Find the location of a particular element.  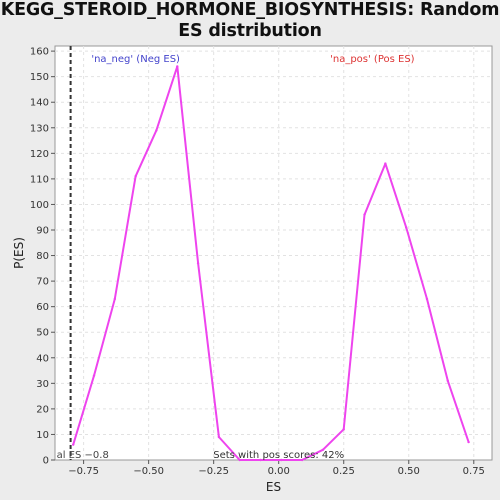

y-tick-label: 140 is located at coordinates (39, 103).